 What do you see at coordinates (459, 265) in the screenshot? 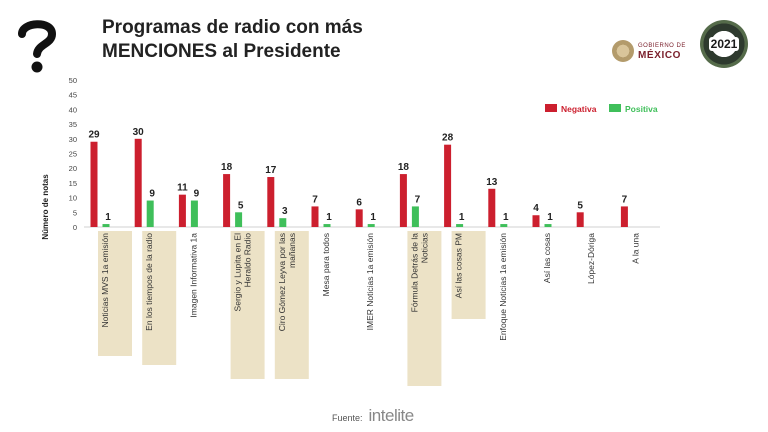
I see `category-label: Así las cosas PM` at bounding box center [459, 265].